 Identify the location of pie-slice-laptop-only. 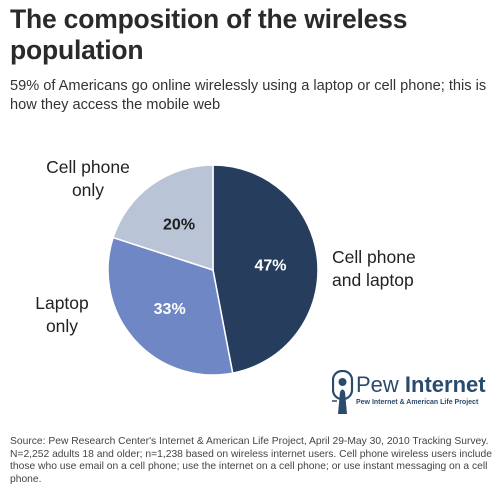
(170, 306).